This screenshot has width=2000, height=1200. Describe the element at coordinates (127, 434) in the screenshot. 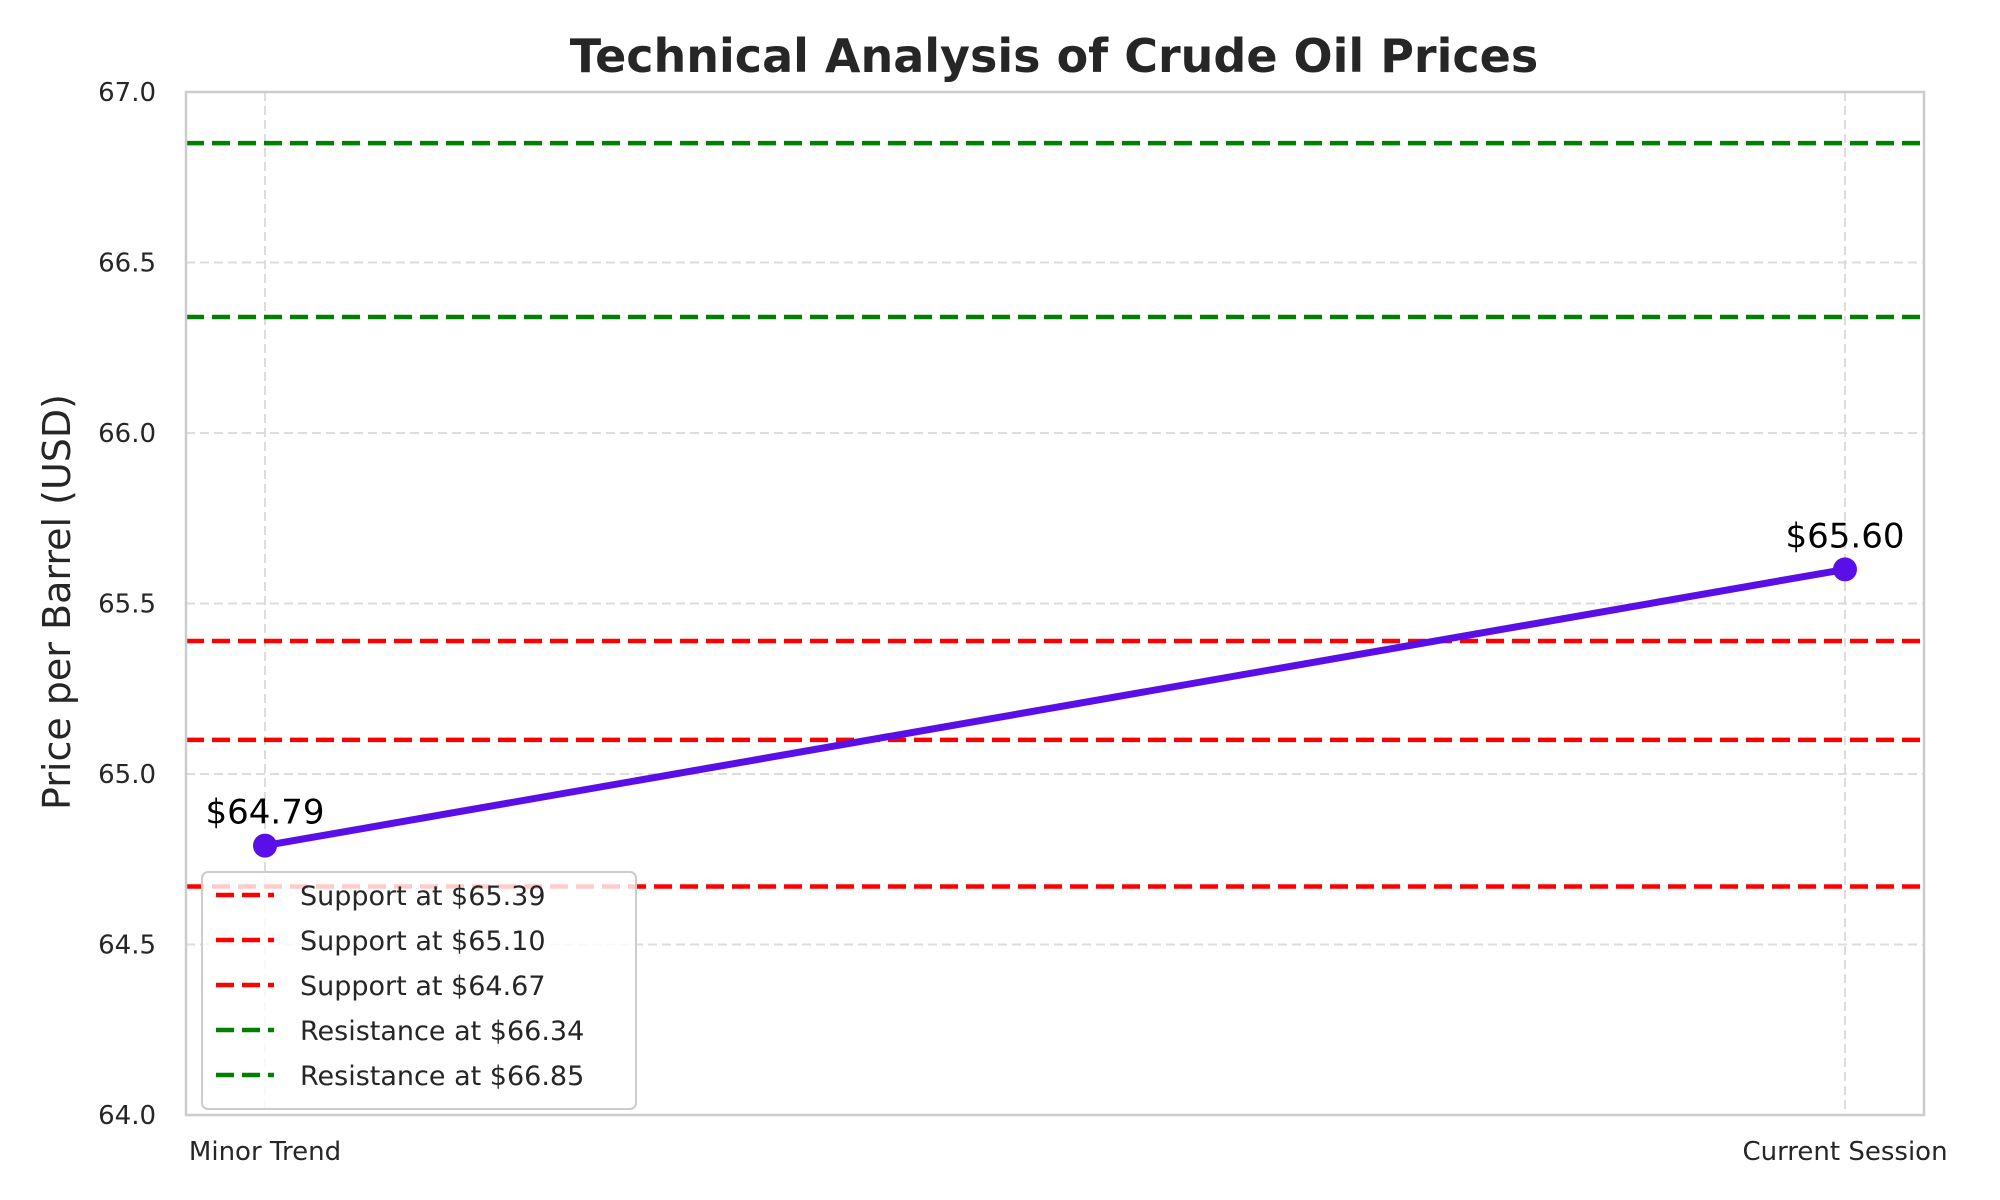

I see `y-tick-label: 66.0` at that location.